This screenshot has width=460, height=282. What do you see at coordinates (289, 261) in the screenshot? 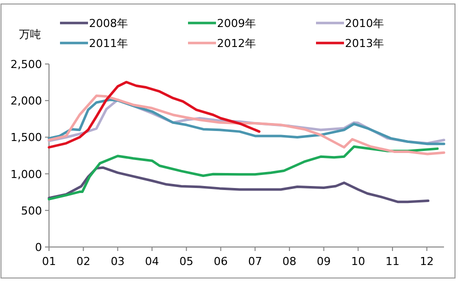
I see `x-tick-label: 08` at bounding box center [289, 261].